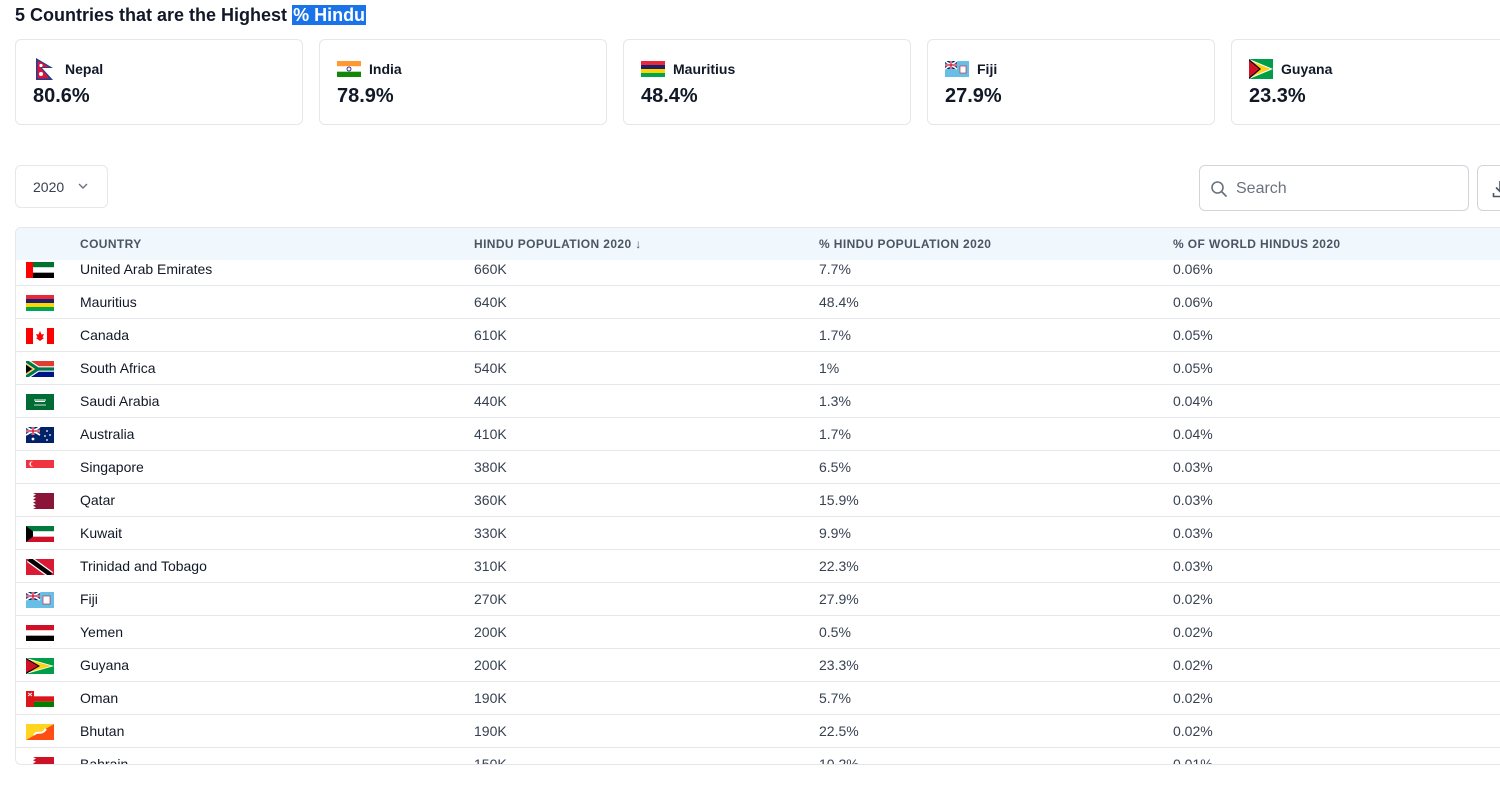  Describe the element at coordinates (1193, 434) in the screenshot. I see `cell-world: 0.04%` at that location.